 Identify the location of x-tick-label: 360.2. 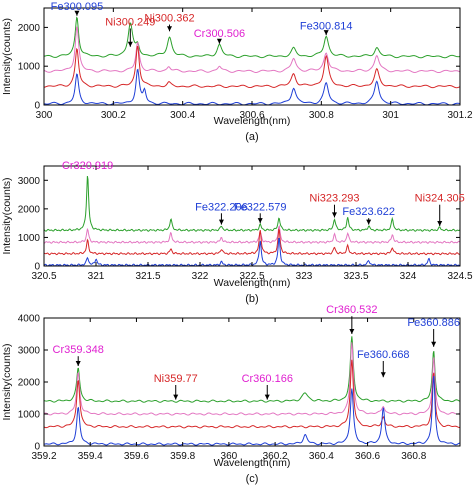
(275, 456).